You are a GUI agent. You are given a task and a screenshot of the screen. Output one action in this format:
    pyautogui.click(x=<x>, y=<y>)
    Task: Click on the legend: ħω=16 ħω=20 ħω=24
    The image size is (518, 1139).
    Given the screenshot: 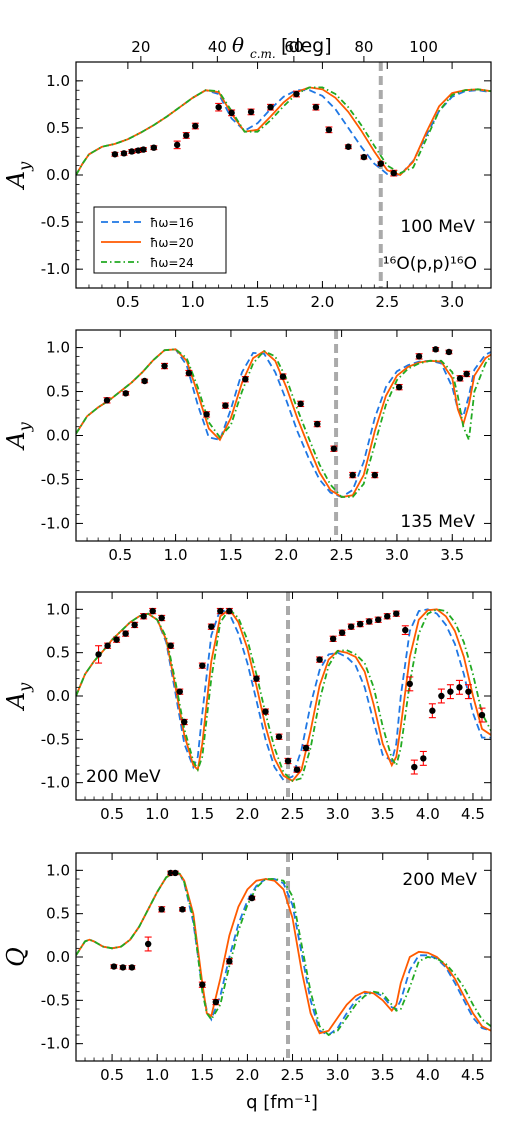 What is the action you would take?
    pyautogui.click(x=160, y=240)
    